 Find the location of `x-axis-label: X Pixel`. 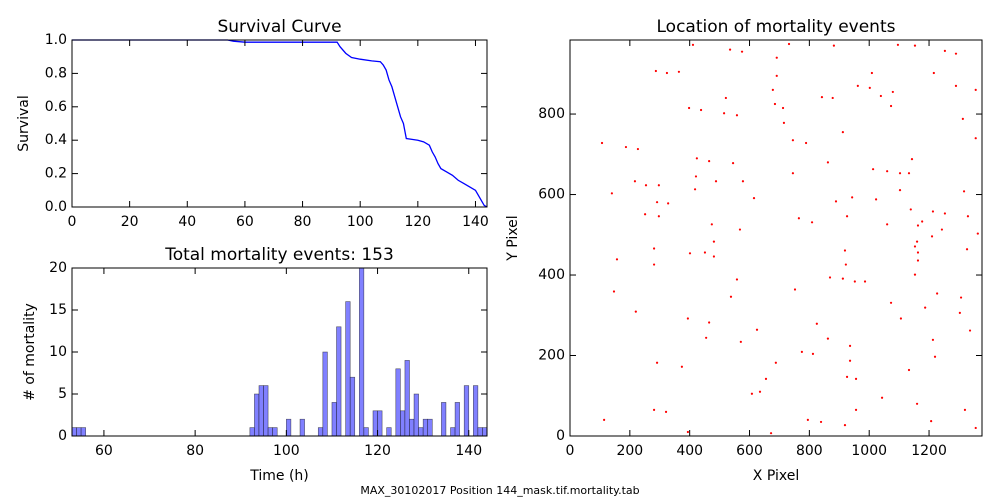

x-axis-label: X Pixel is located at coordinates (776, 476).